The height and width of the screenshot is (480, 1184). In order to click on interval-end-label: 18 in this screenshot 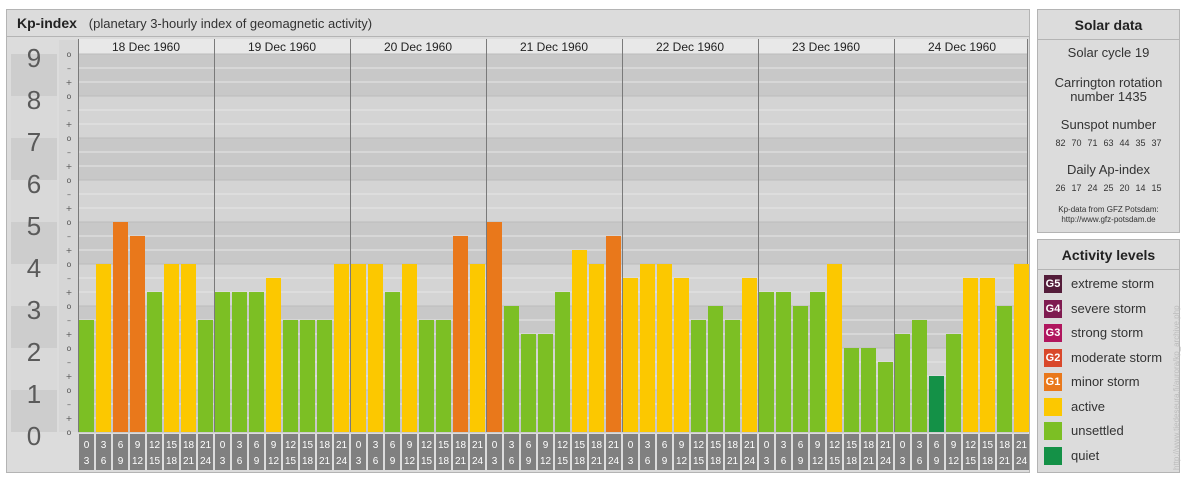, I will do `click(716, 461)`.